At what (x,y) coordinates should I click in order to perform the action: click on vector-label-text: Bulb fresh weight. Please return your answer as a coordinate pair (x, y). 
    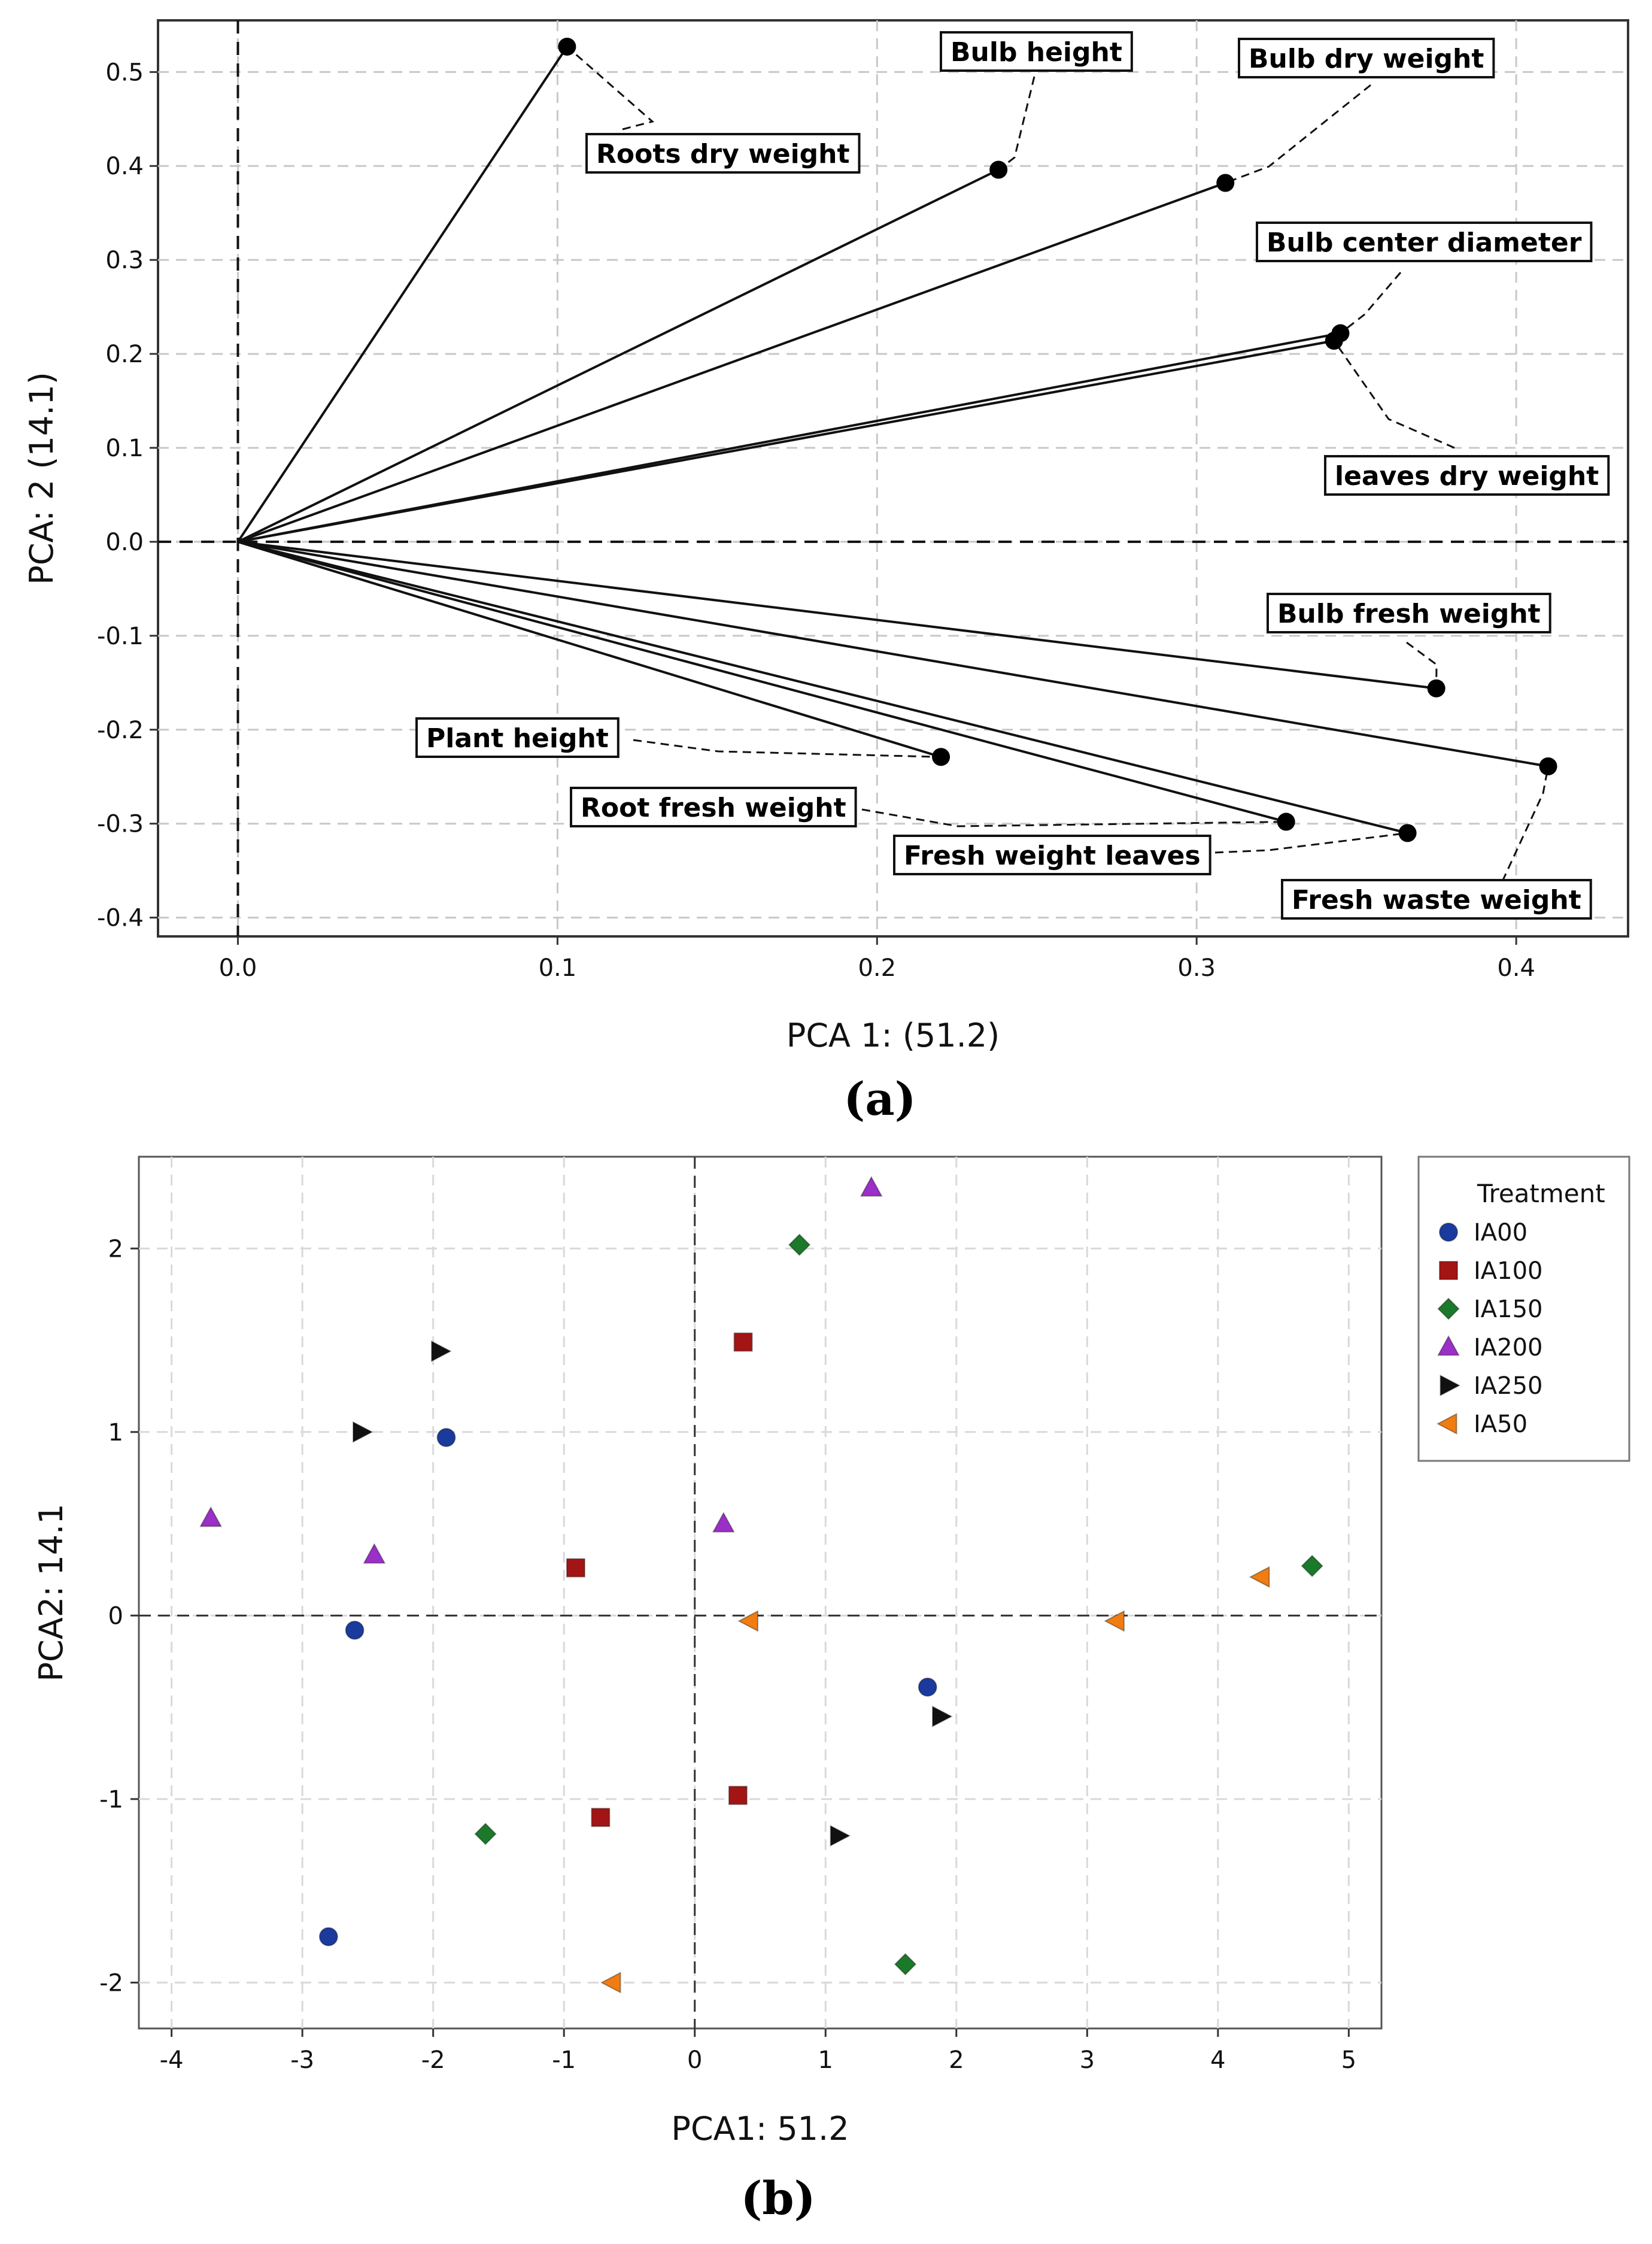
    Looking at the image, I should click on (1409, 614).